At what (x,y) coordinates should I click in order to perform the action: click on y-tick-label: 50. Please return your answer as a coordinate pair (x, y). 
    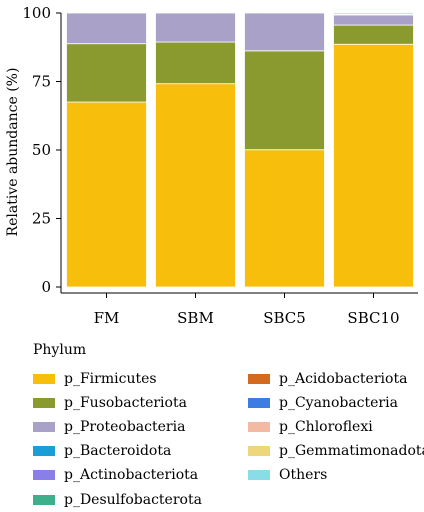
    Looking at the image, I should click on (41, 150).